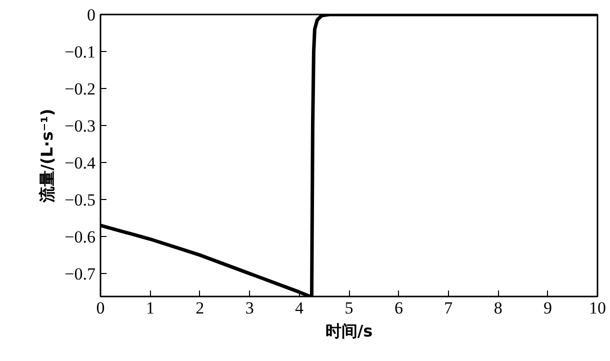 The height and width of the screenshot is (361, 610). What do you see at coordinates (498, 308) in the screenshot?
I see `x-tick-label: 8` at bounding box center [498, 308].